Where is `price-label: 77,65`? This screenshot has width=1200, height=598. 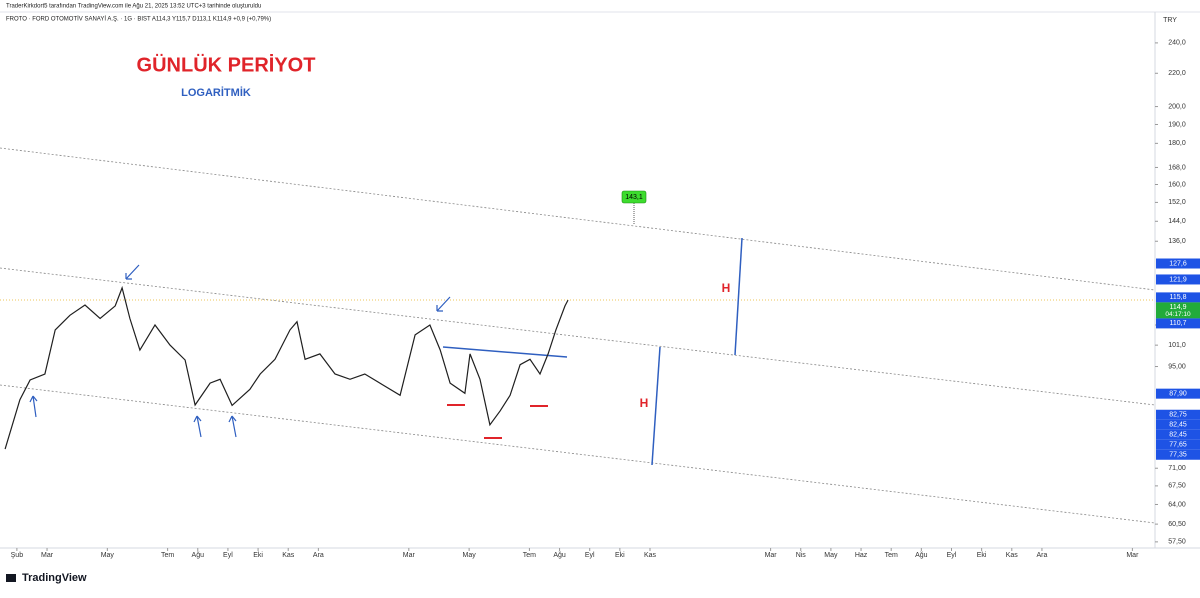 price-label: 77,65 is located at coordinates (1178, 445).